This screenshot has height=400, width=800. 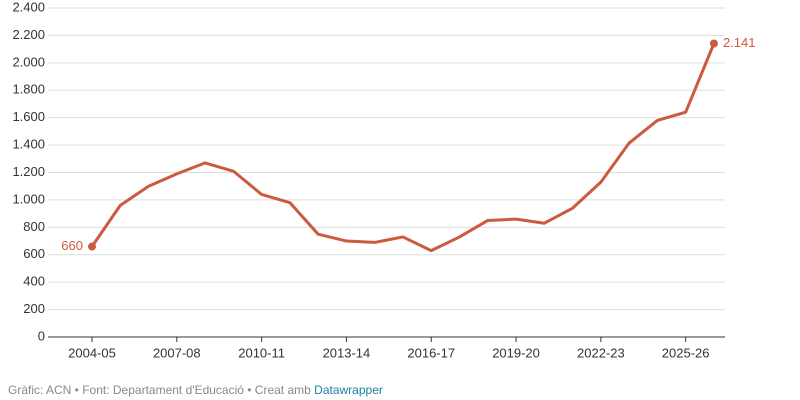 What do you see at coordinates (28, 61) in the screenshot?
I see `y-tick-label: 2.000` at bounding box center [28, 61].